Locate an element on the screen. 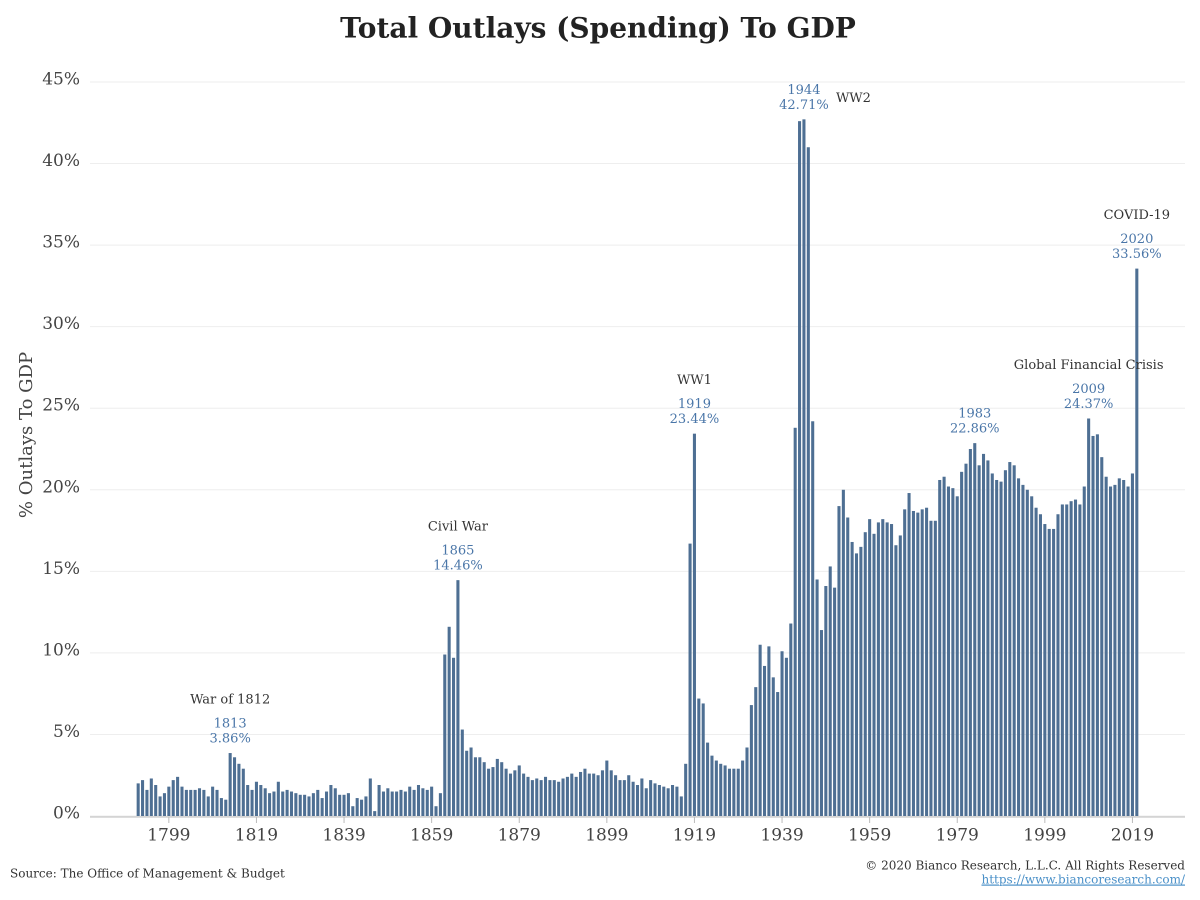 This screenshot has height=900, width=1200. y-tick-label: 30% is located at coordinates (61, 324).